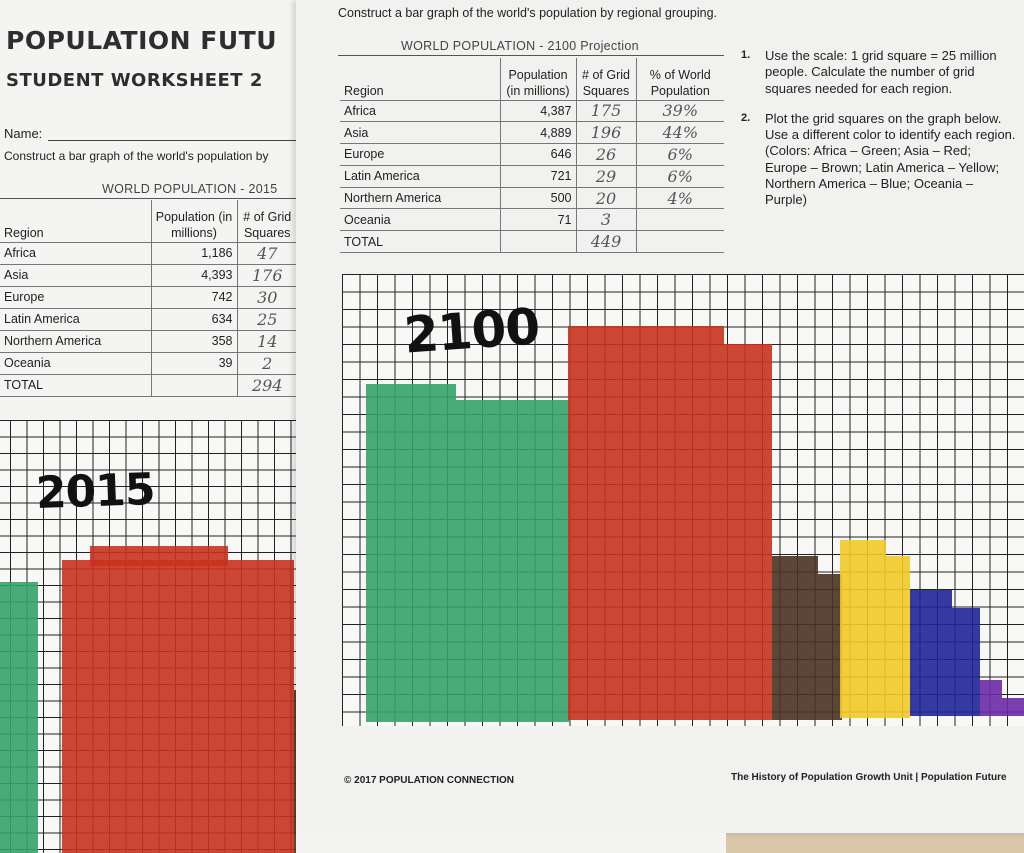 Image resolution: width=1024 pixels, height=853 pixels. Describe the element at coordinates (679, 242) in the screenshot. I see `total-percent-cell` at that location.